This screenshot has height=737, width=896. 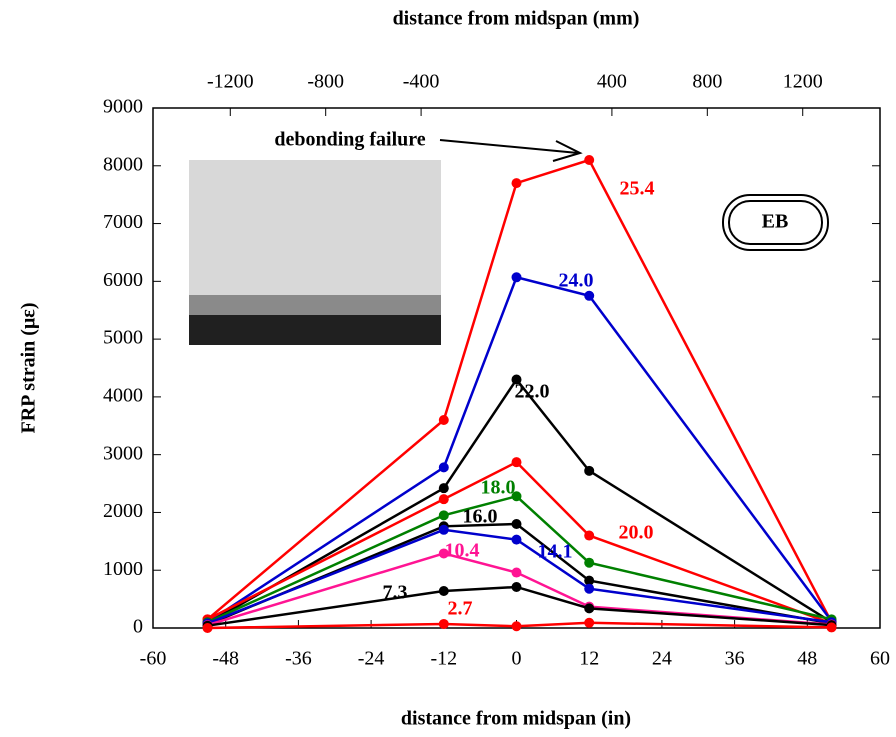 What do you see at coordinates (612, 82) in the screenshot?
I see `x2-tick-label: 400` at bounding box center [612, 82].